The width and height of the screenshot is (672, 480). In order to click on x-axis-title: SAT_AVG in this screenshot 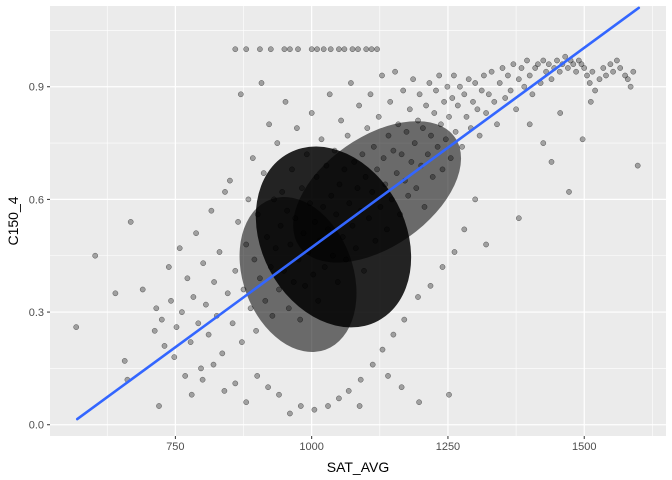, I will do `click(358, 467)`.